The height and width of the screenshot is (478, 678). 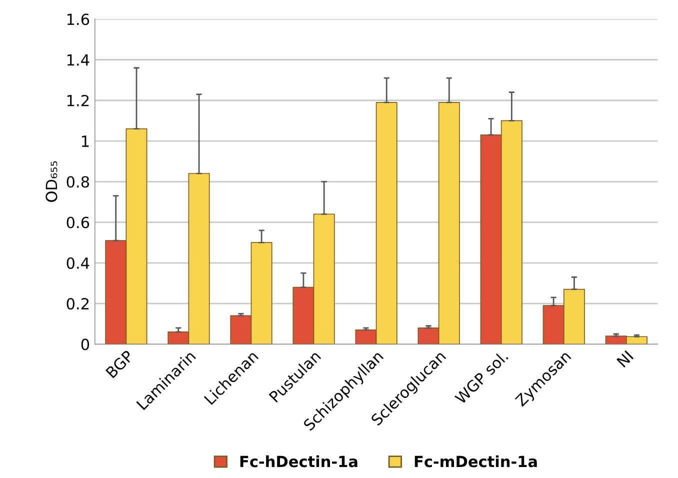 What do you see at coordinates (77, 304) in the screenshot?
I see `y-tick-label: 0.2` at bounding box center [77, 304].